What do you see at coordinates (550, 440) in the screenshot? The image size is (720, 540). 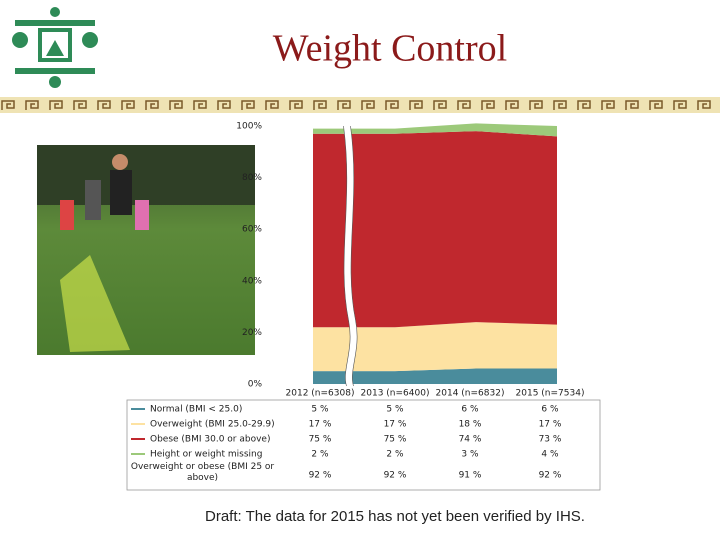 I see `value-label: 73 %` at bounding box center [550, 440].